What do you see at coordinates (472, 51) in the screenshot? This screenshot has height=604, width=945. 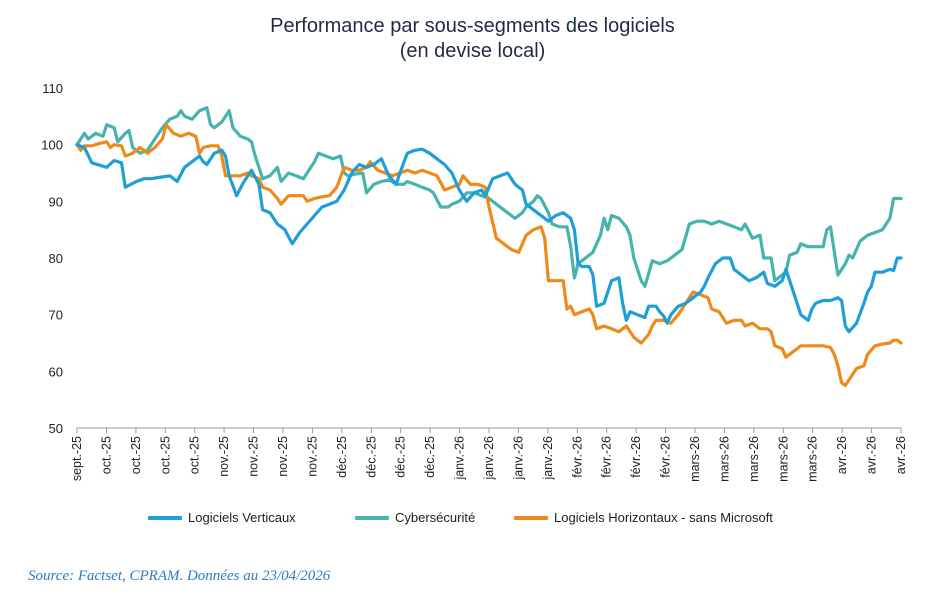 I see `chart-title-line2: (en devise local)` at bounding box center [472, 51].